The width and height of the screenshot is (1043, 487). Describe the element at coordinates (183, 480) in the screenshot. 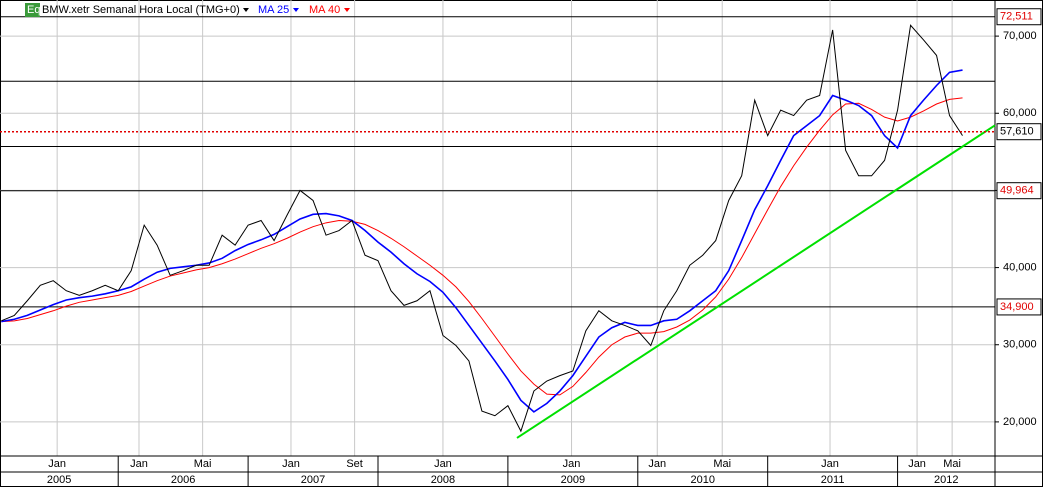

I see `year-label: 2006` at that location.